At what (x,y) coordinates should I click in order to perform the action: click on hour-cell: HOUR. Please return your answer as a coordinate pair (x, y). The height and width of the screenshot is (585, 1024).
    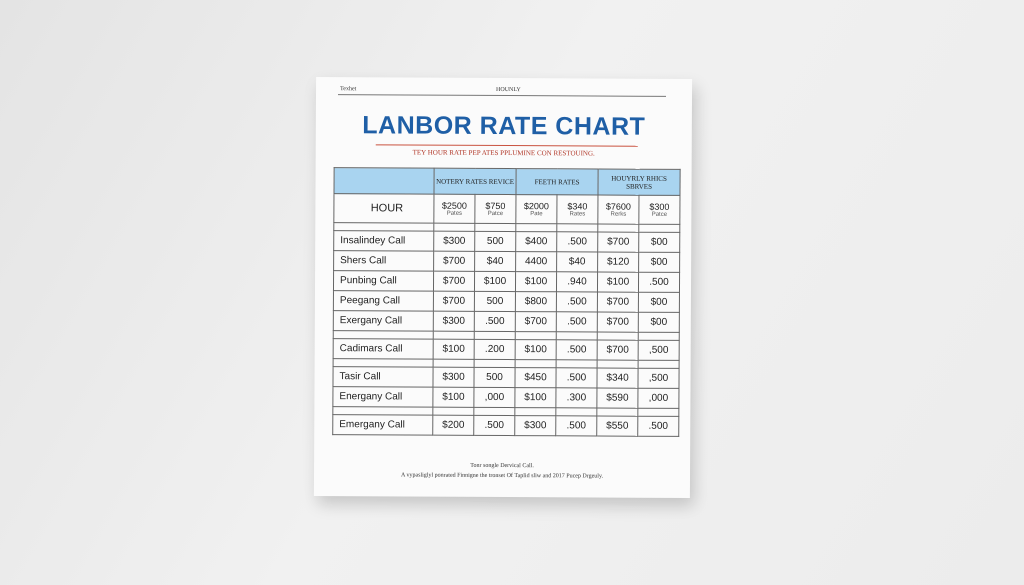
    Looking at the image, I should click on (383, 208).